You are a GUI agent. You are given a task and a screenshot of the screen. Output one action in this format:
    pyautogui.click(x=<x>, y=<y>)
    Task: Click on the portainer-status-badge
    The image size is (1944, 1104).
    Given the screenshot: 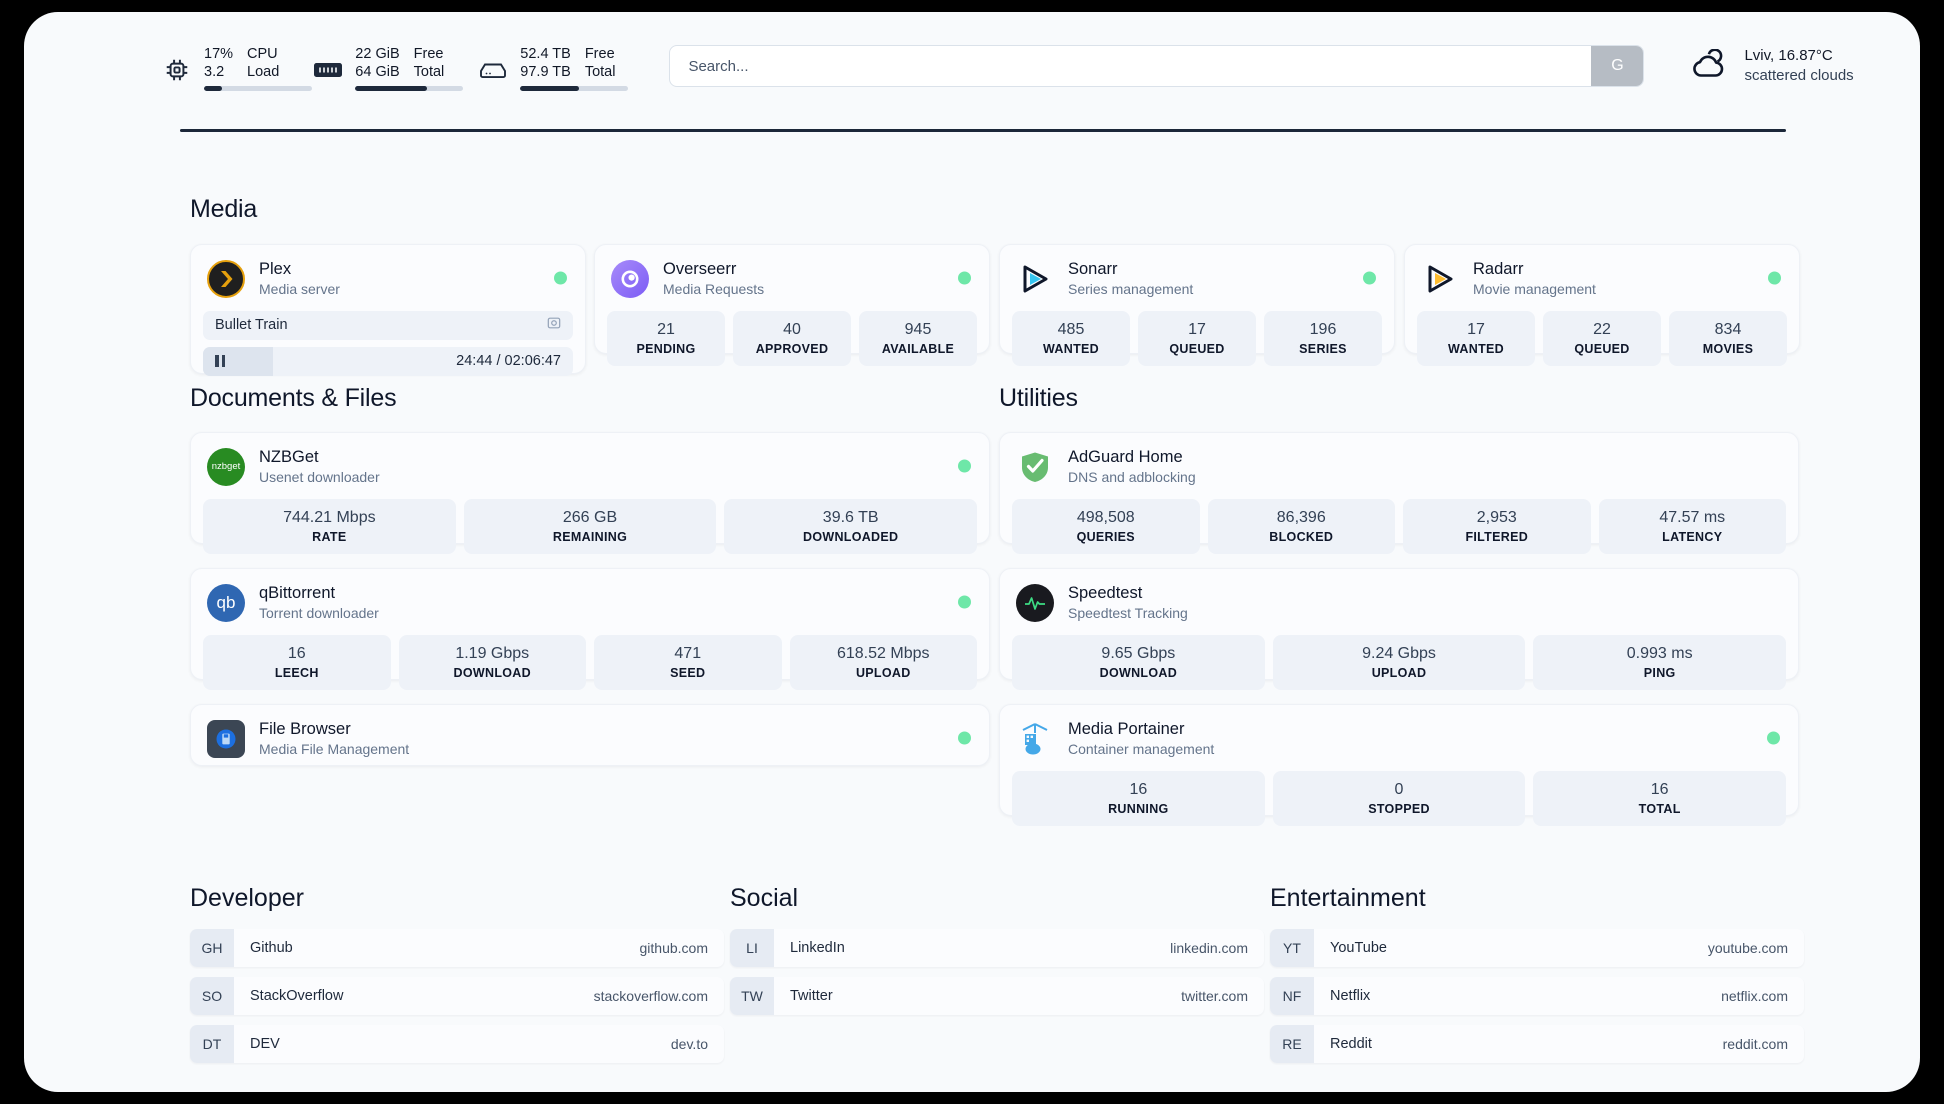 What is the action you would take?
    pyautogui.click(x=1773, y=738)
    